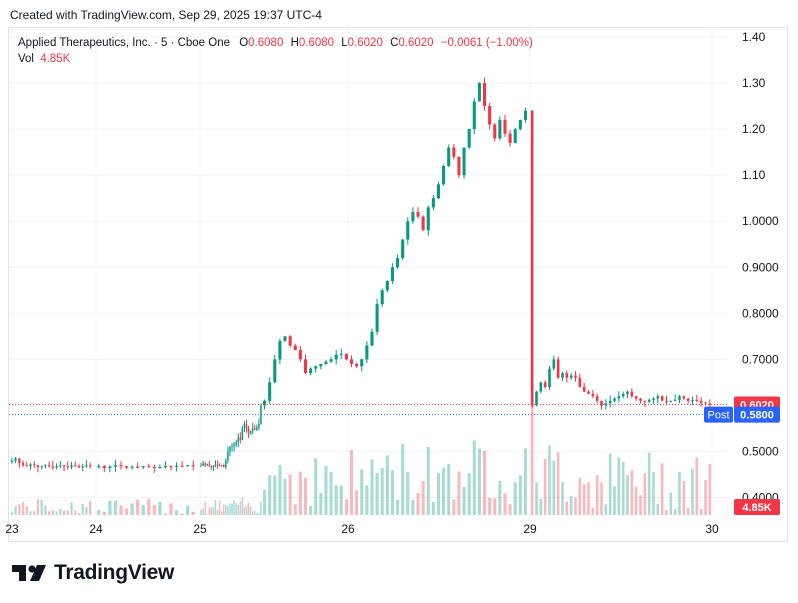 Image resolution: width=798 pixels, height=603 pixels. I want to click on x-tick-label: 30, so click(712, 529).